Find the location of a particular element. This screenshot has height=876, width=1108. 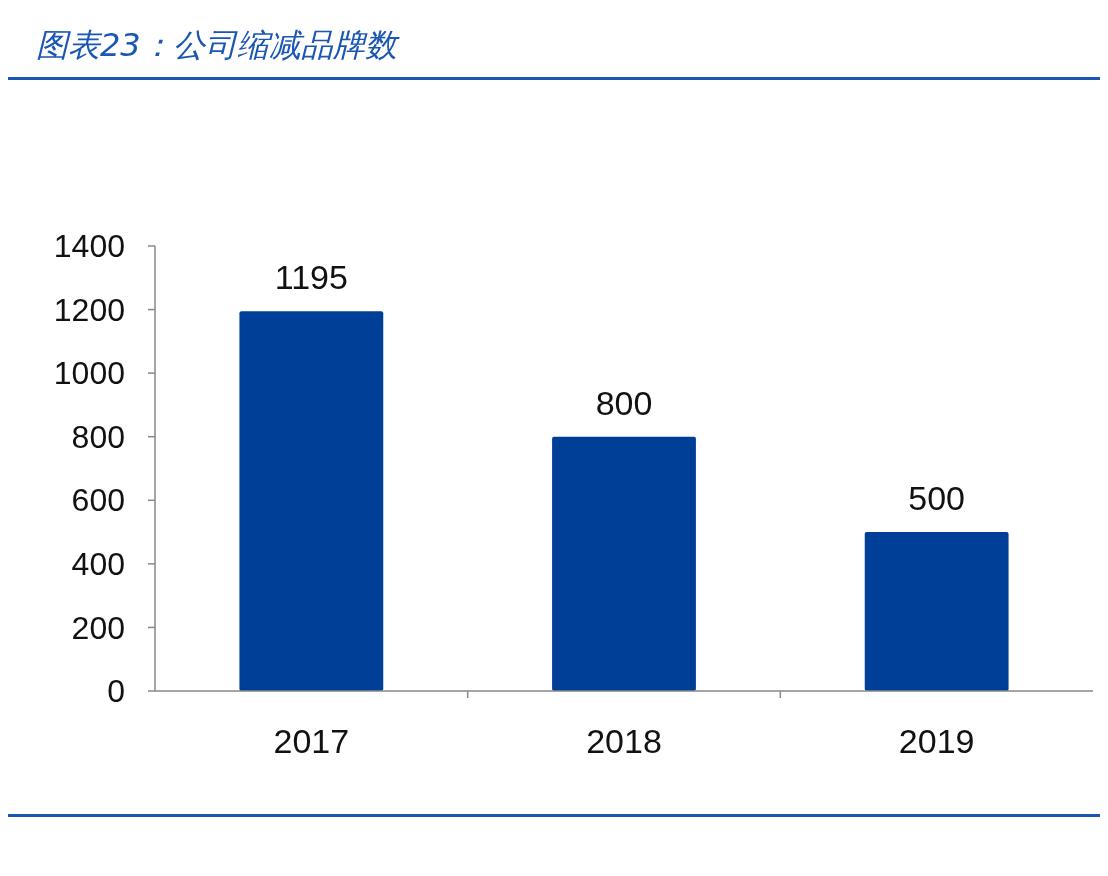

y-tick-label: 800 is located at coordinates (98, 436).